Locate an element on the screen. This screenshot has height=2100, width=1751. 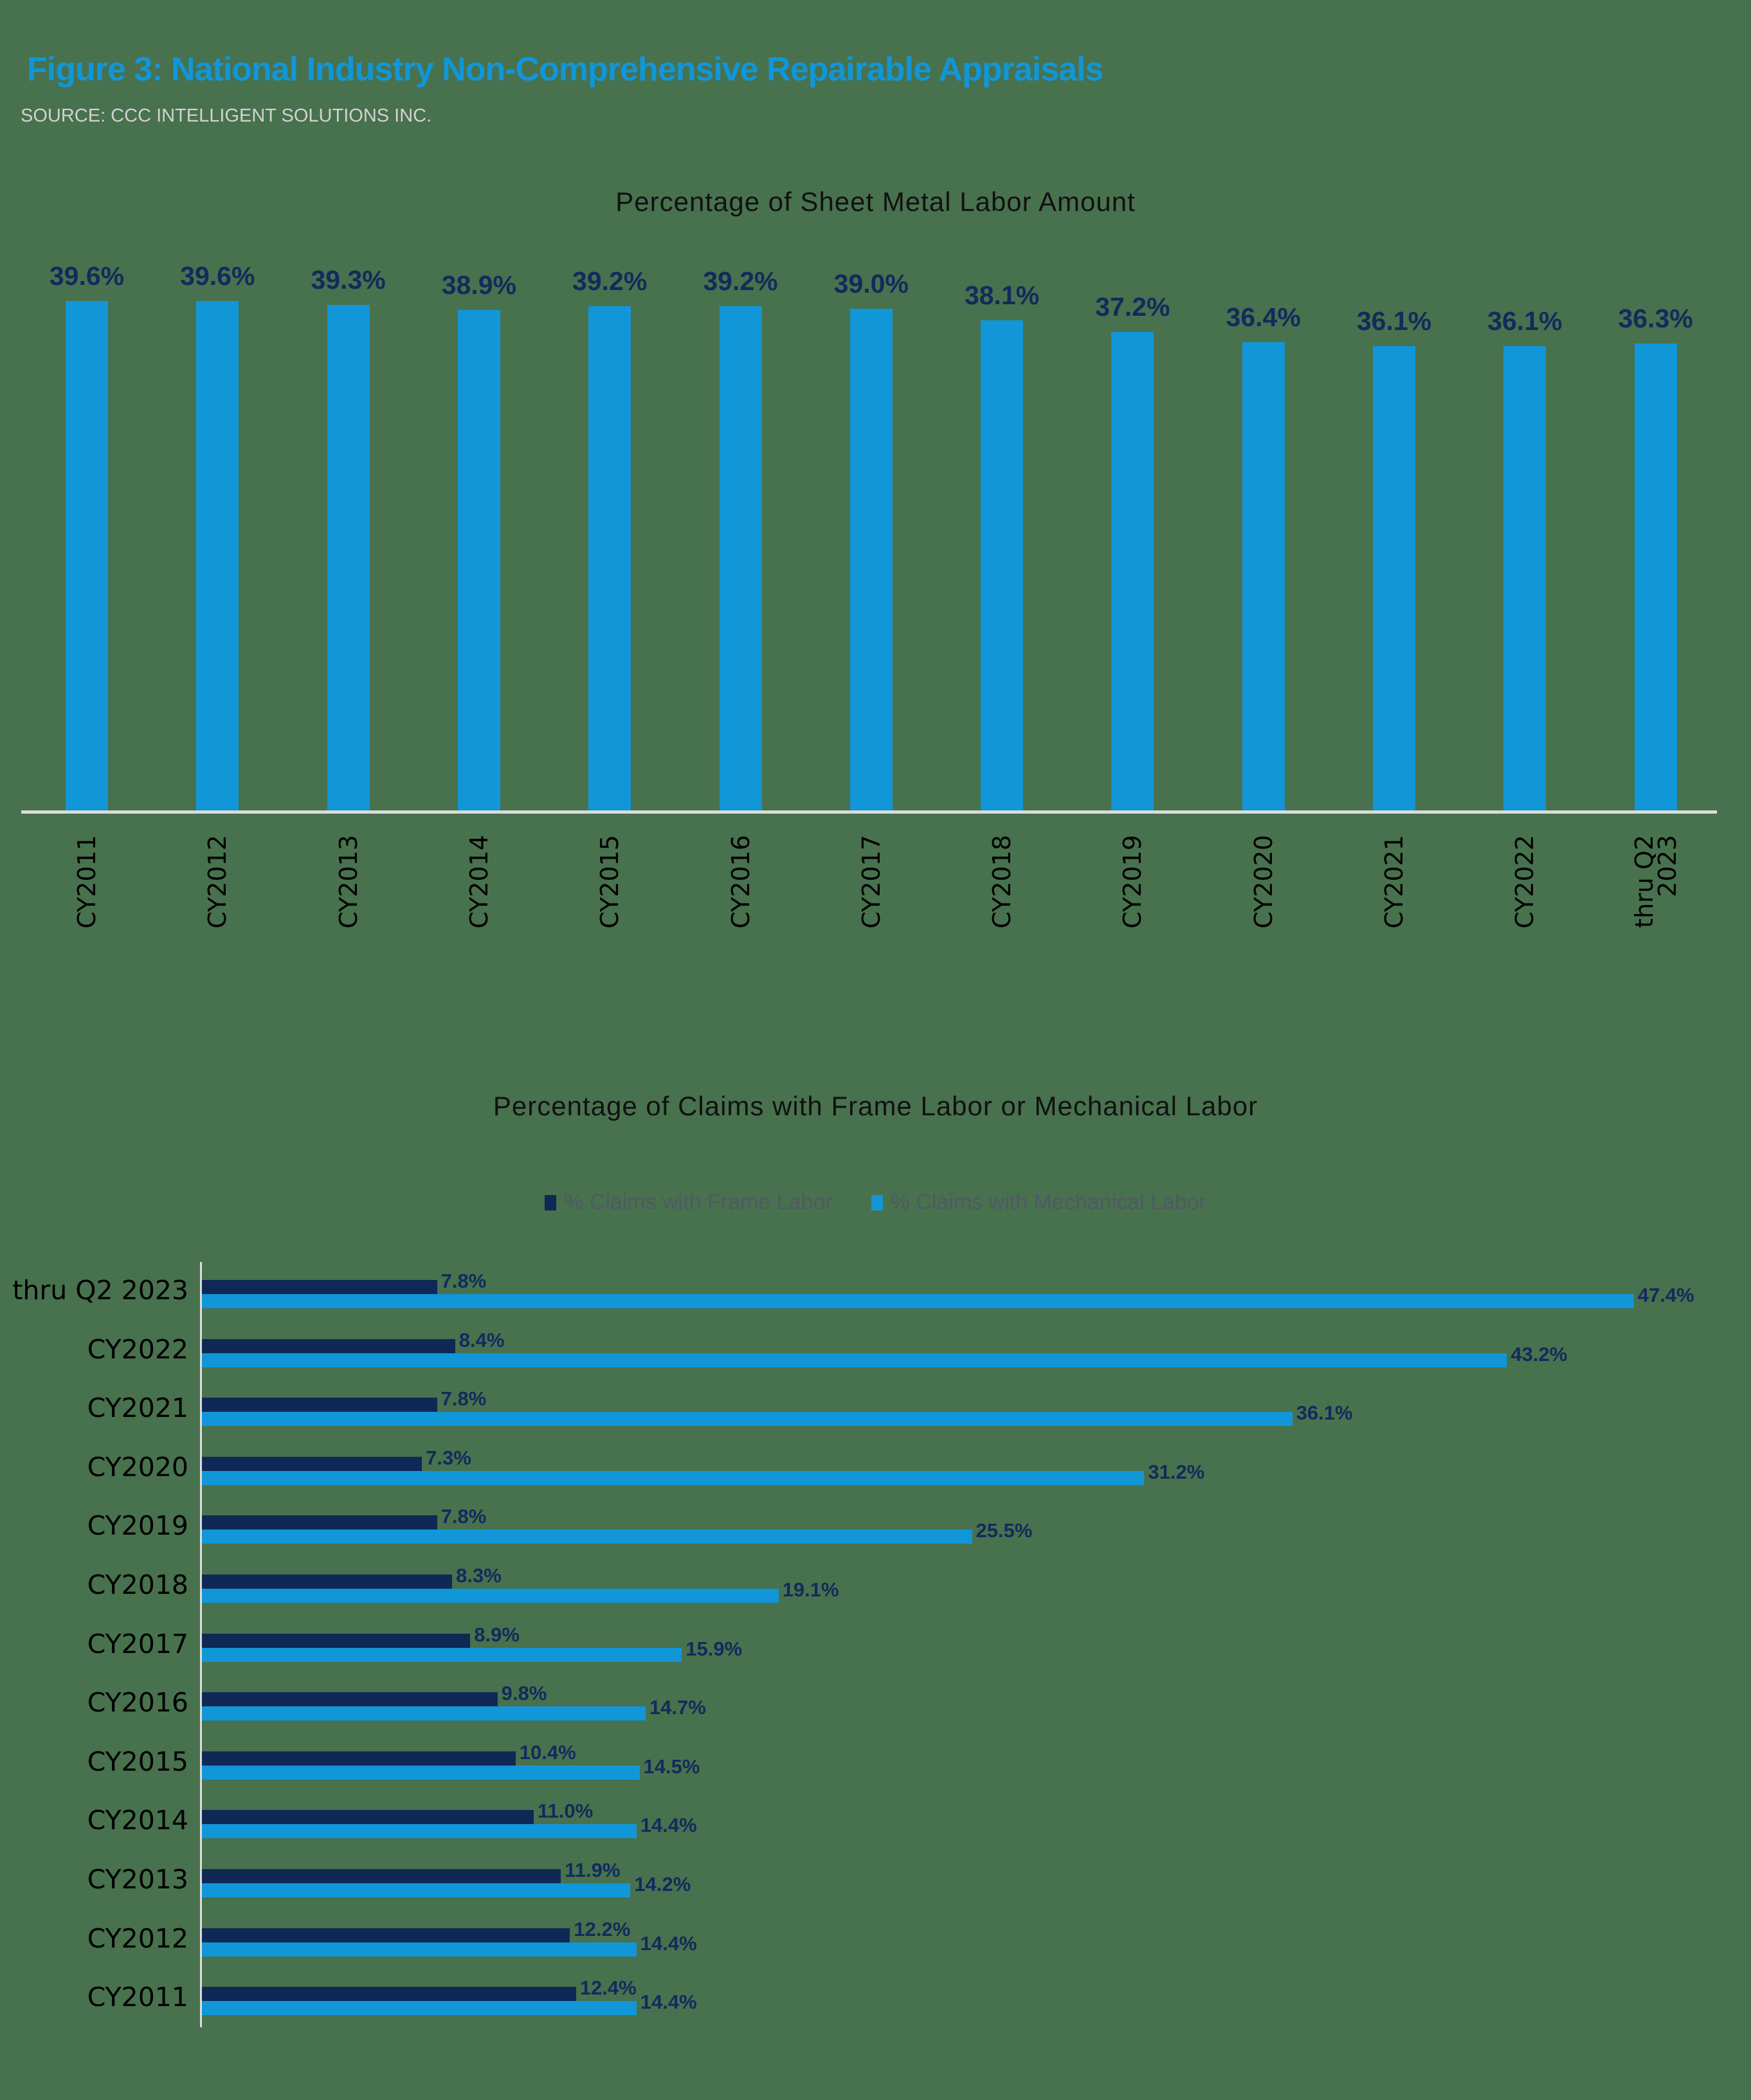
legend-item-mechanical-labor: % Claims with Mechanical Labor is located at coordinates (1038, 1202).